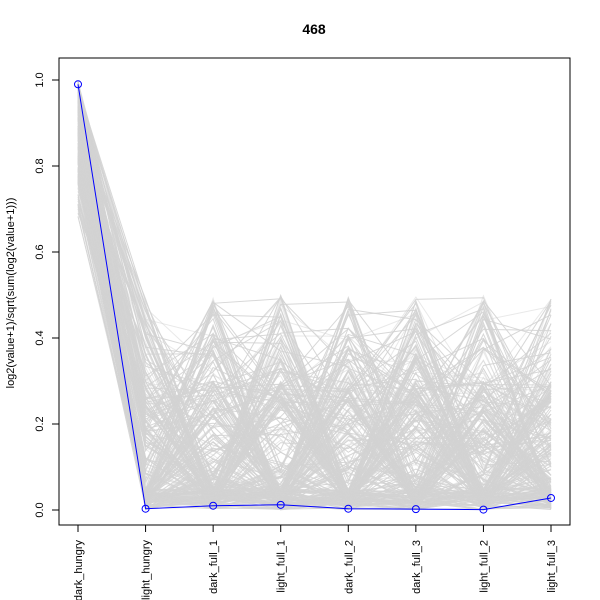 The width and height of the screenshot is (600, 600). I want to click on chart-title: 468, so click(314, 29).